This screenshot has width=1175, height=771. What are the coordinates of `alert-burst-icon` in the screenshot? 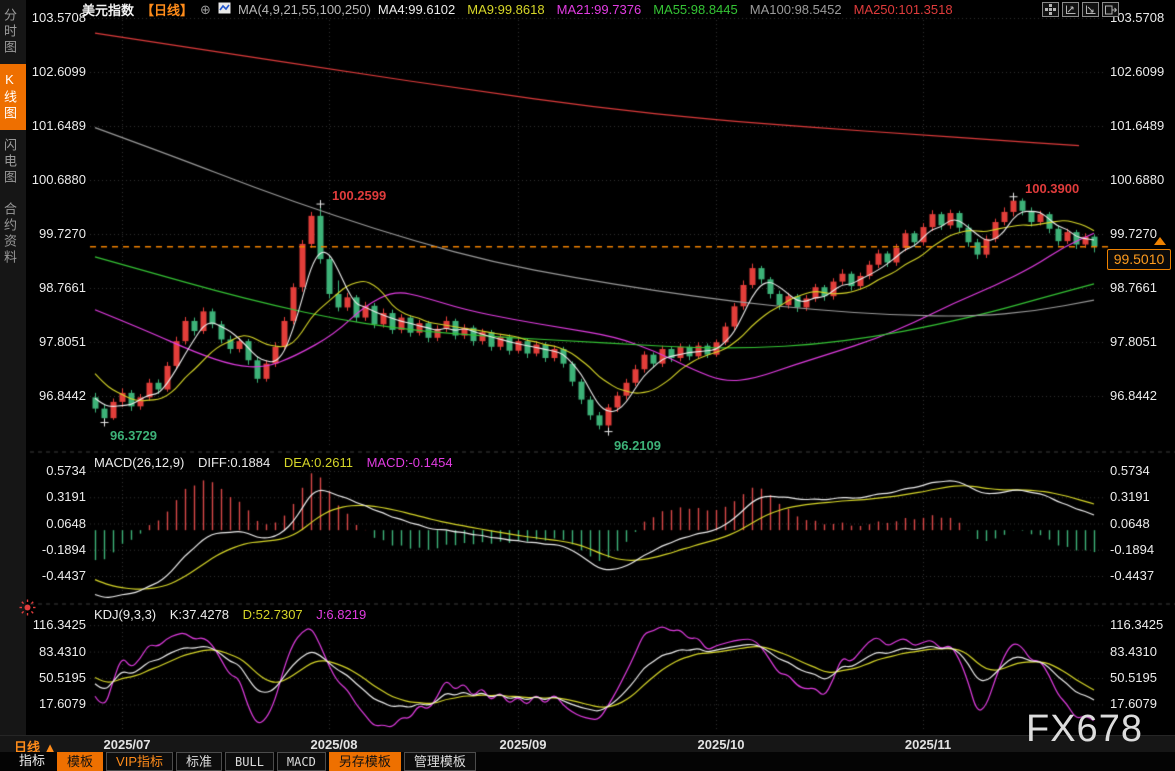 It's located at (27, 610).